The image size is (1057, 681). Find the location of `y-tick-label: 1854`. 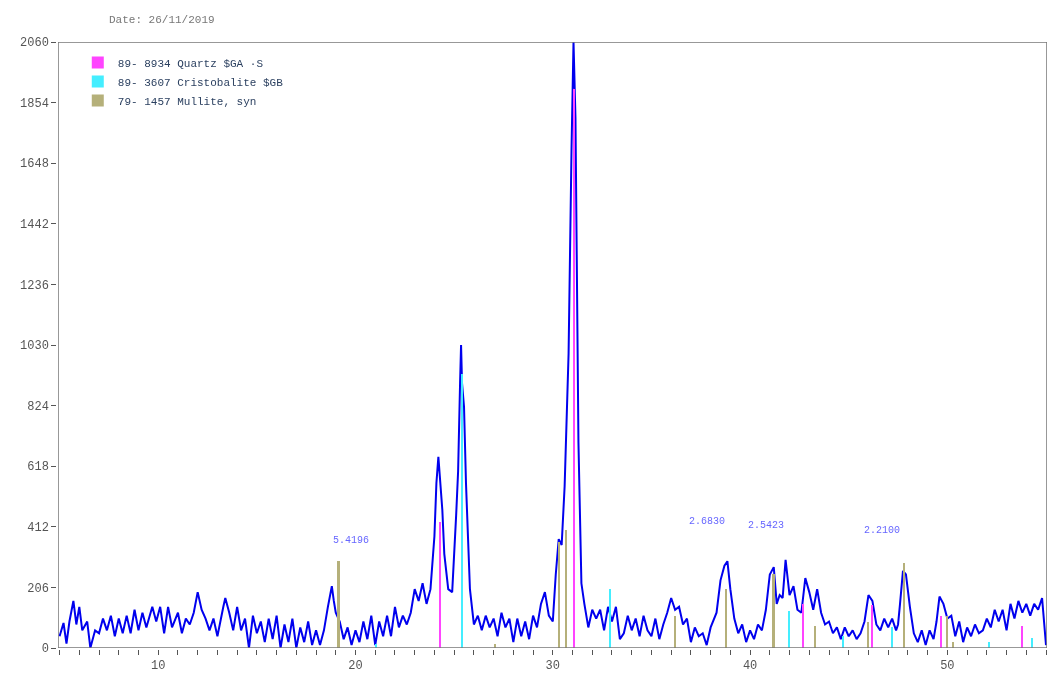

y-tick-label: 1854 is located at coordinates (34, 103).